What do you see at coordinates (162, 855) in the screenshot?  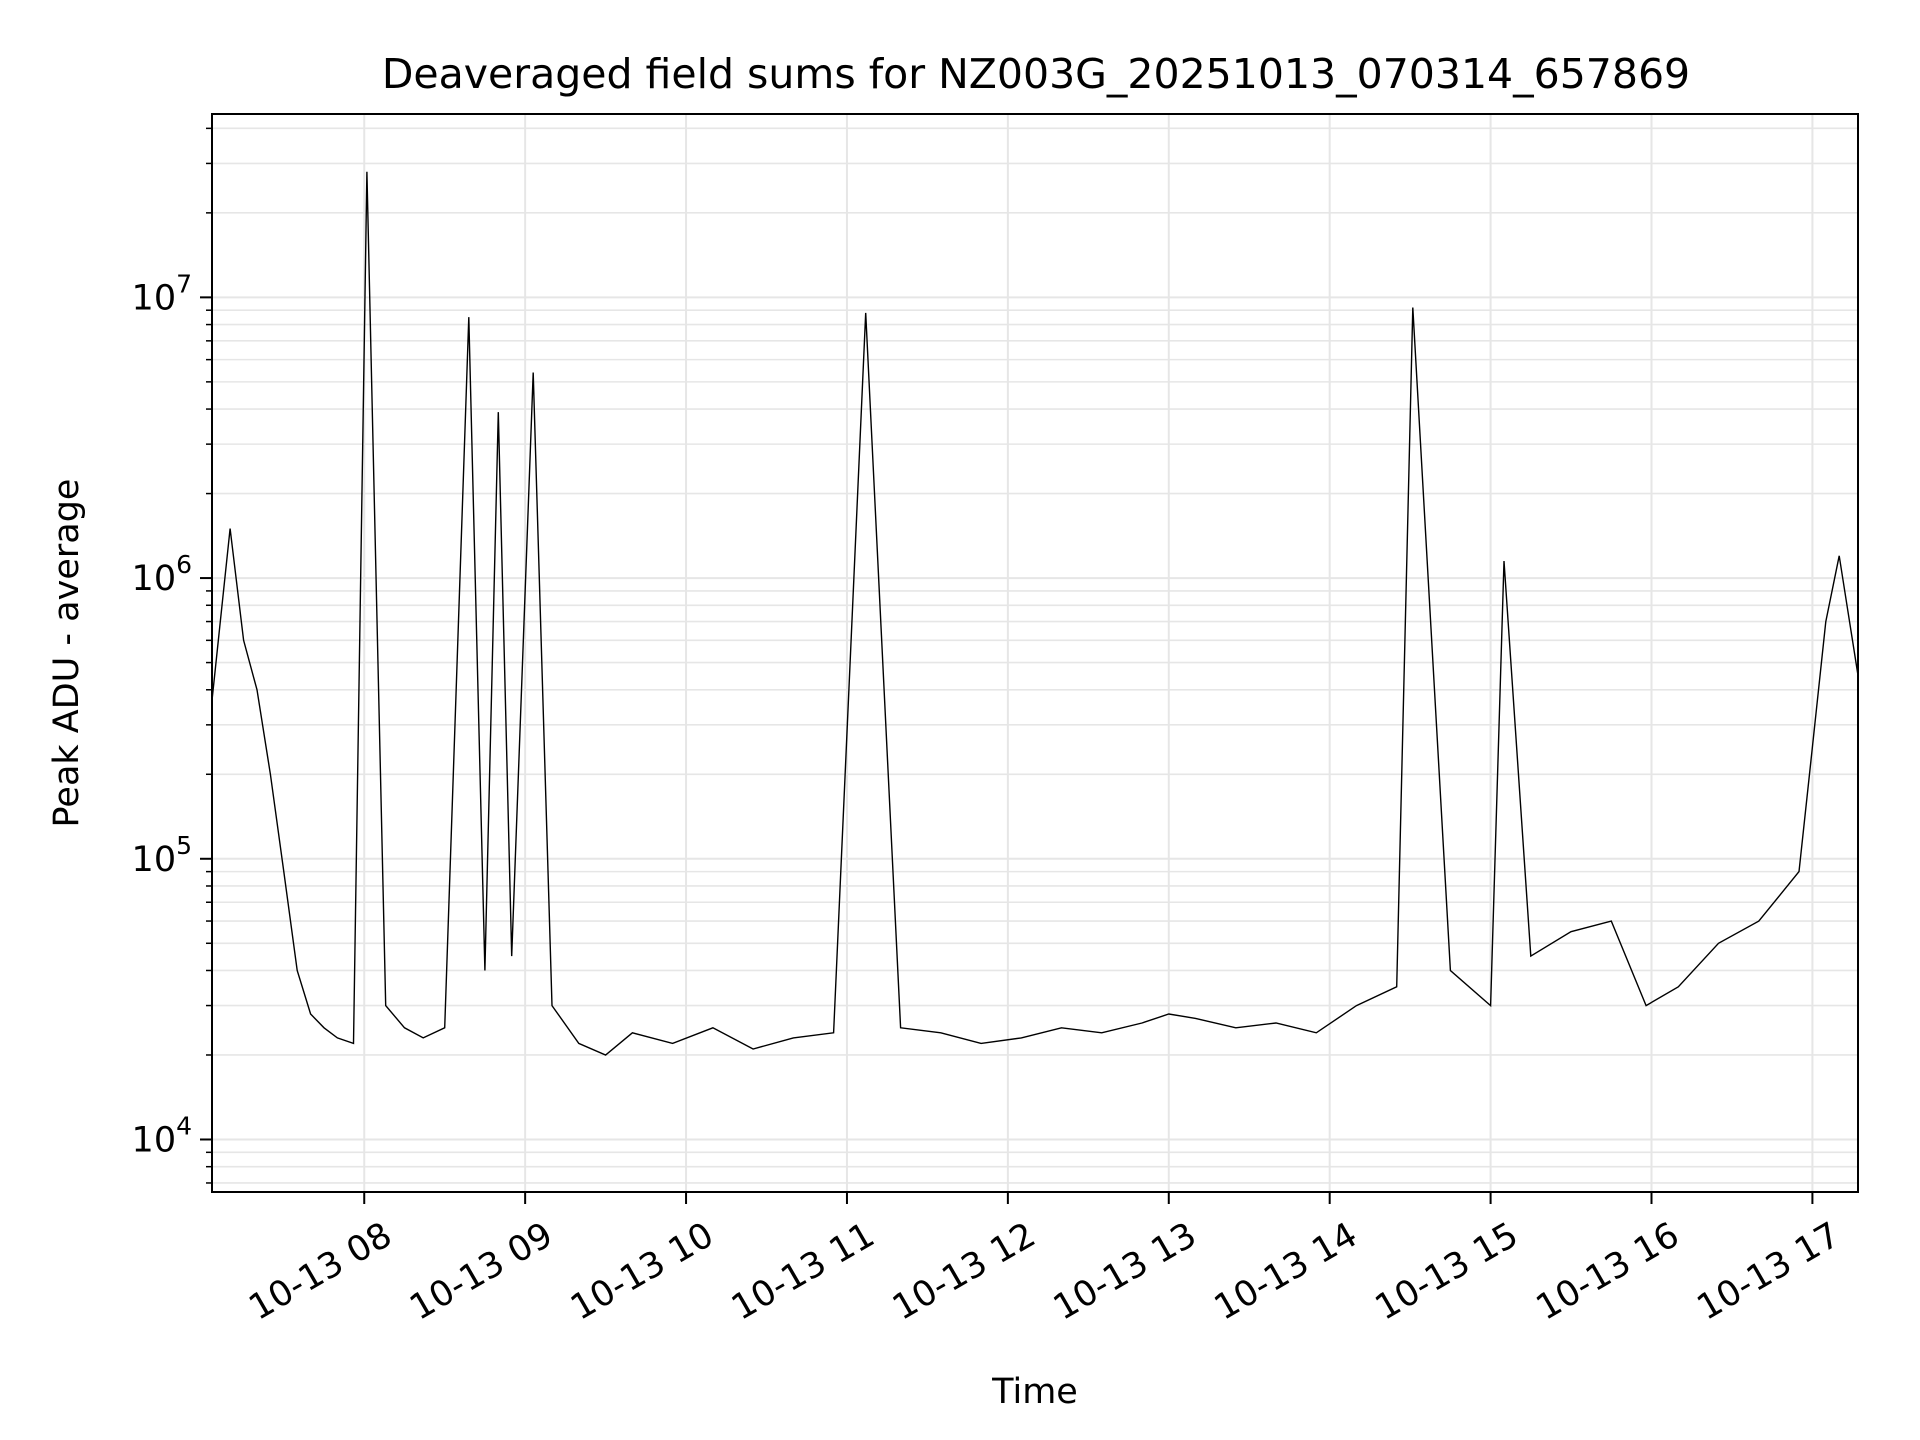 I see `y-tick-label: 10⁵` at bounding box center [162, 855].